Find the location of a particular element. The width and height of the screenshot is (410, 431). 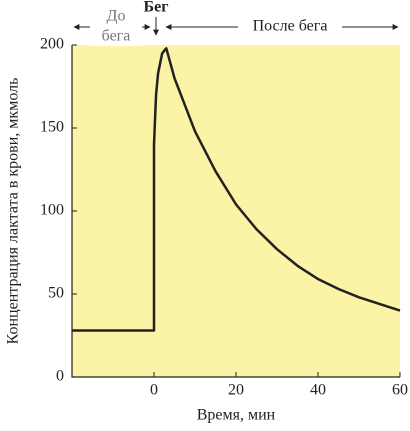

annotations: До бега Бег После бега is located at coordinates (236, 23).